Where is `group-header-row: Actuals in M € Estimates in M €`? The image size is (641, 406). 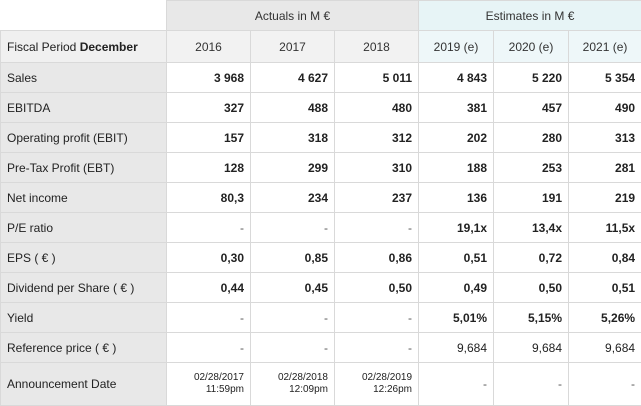 group-header-row: Actuals in M € Estimates in M € is located at coordinates (321, 16).